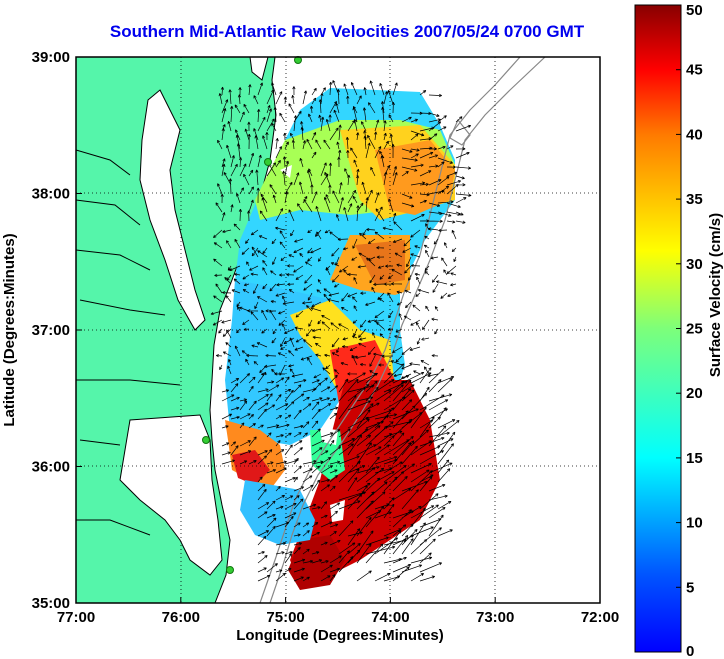 The height and width of the screenshot is (659, 724). What do you see at coordinates (694, 264) in the screenshot?
I see `colorbar-tick-label: 30` at bounding box center [694, 264].